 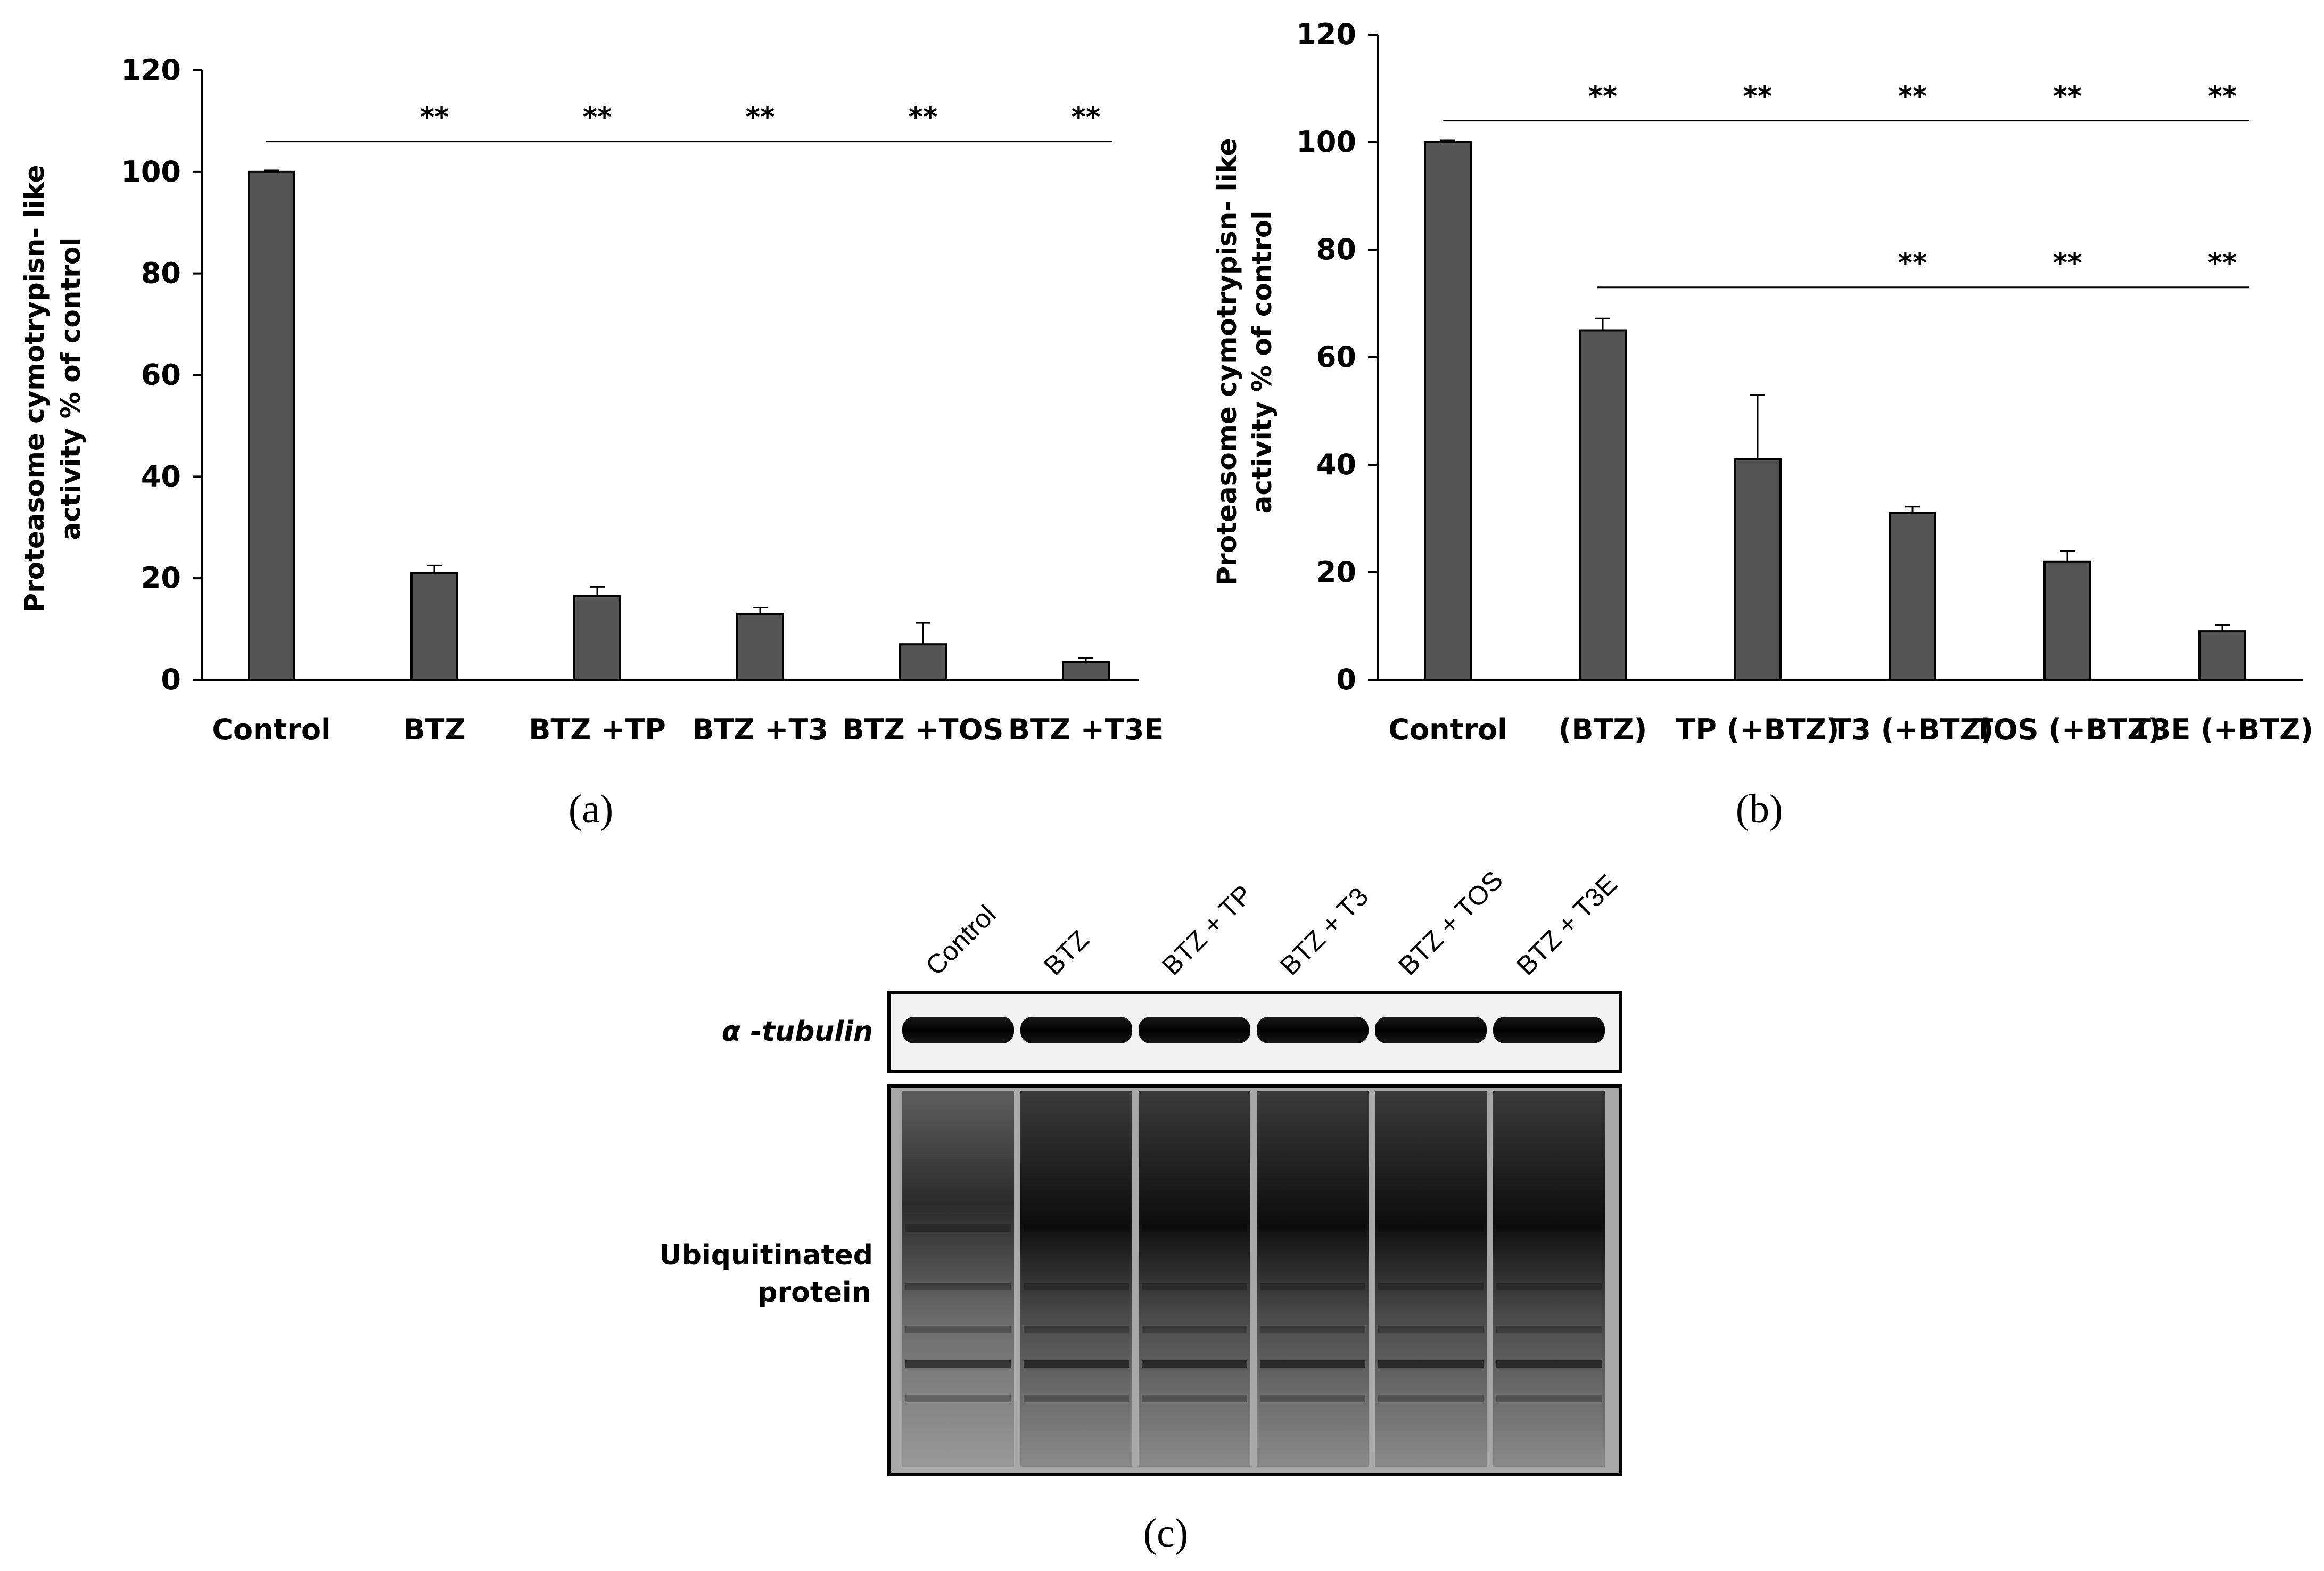 I want to click on y-tick-label: 0, so click(x=171, y=679).